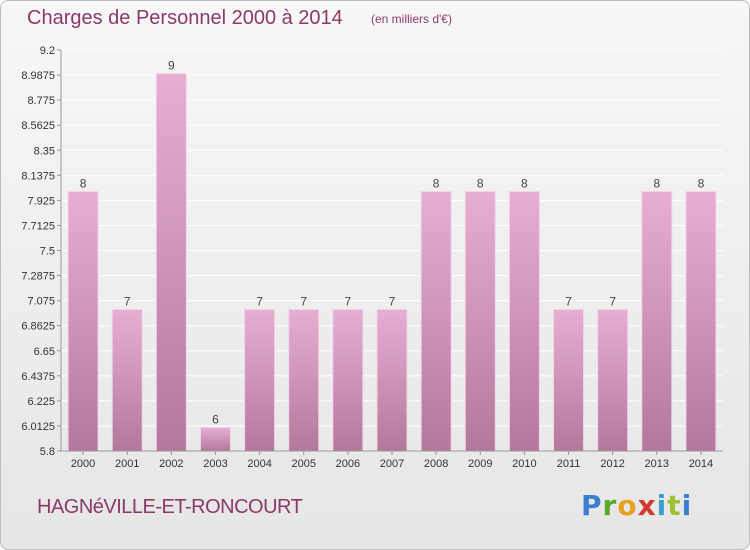 This screenshot has width=750, height=550. I want to click on y-tick-label: 7.7125, so click(38, 226).